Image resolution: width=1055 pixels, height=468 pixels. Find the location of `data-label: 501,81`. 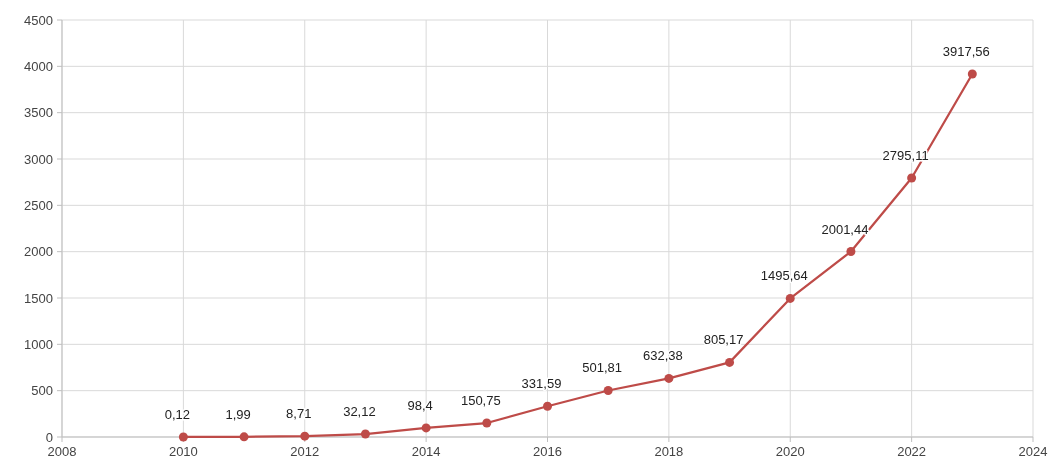

data-label: 501,81 is located at coordinates (602, 368).